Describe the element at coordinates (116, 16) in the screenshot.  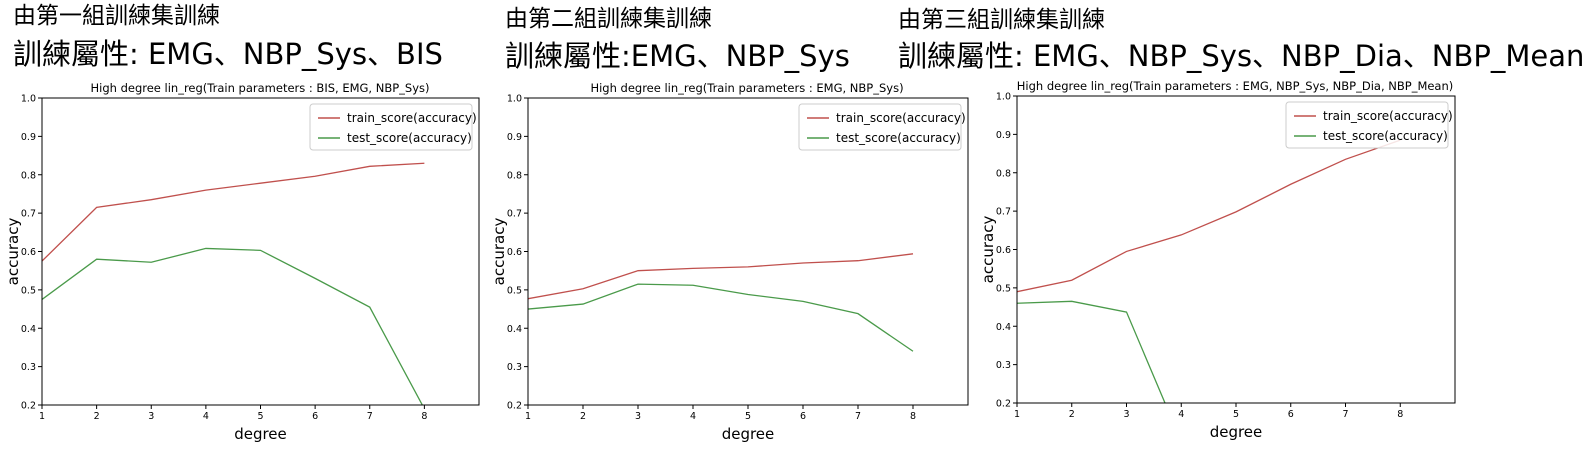
I see `panel-1-group-title: 由第一組訓練集訓練` at that location.